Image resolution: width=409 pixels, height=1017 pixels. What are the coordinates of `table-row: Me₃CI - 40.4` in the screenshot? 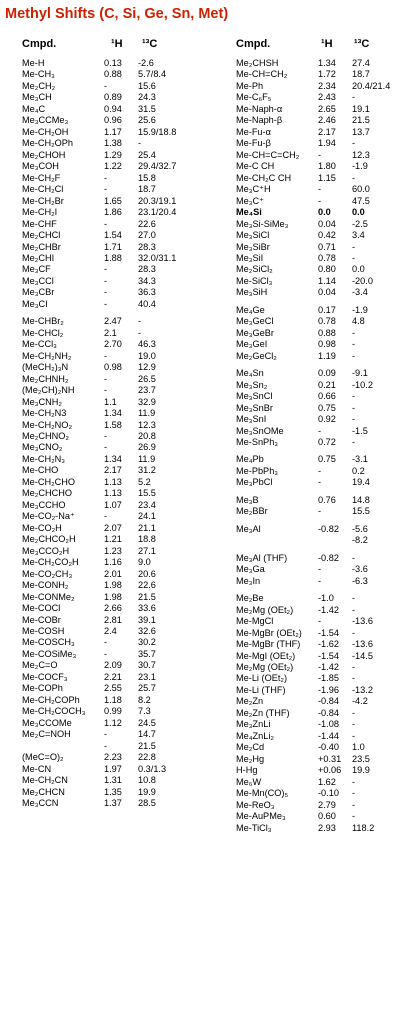 It's located at (114, 304).